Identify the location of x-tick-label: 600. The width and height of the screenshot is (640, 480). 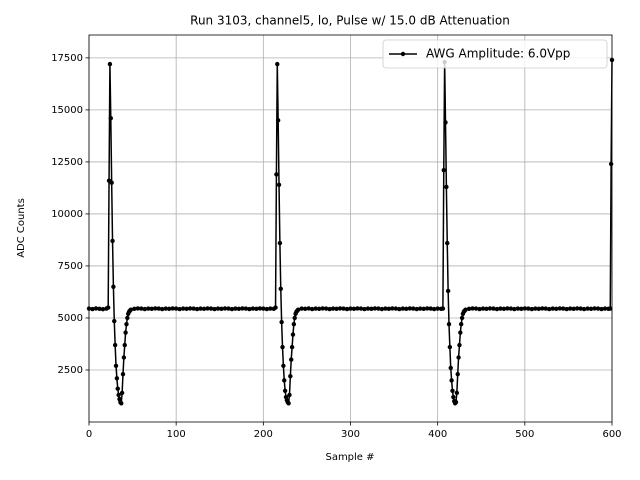
(611, 434).